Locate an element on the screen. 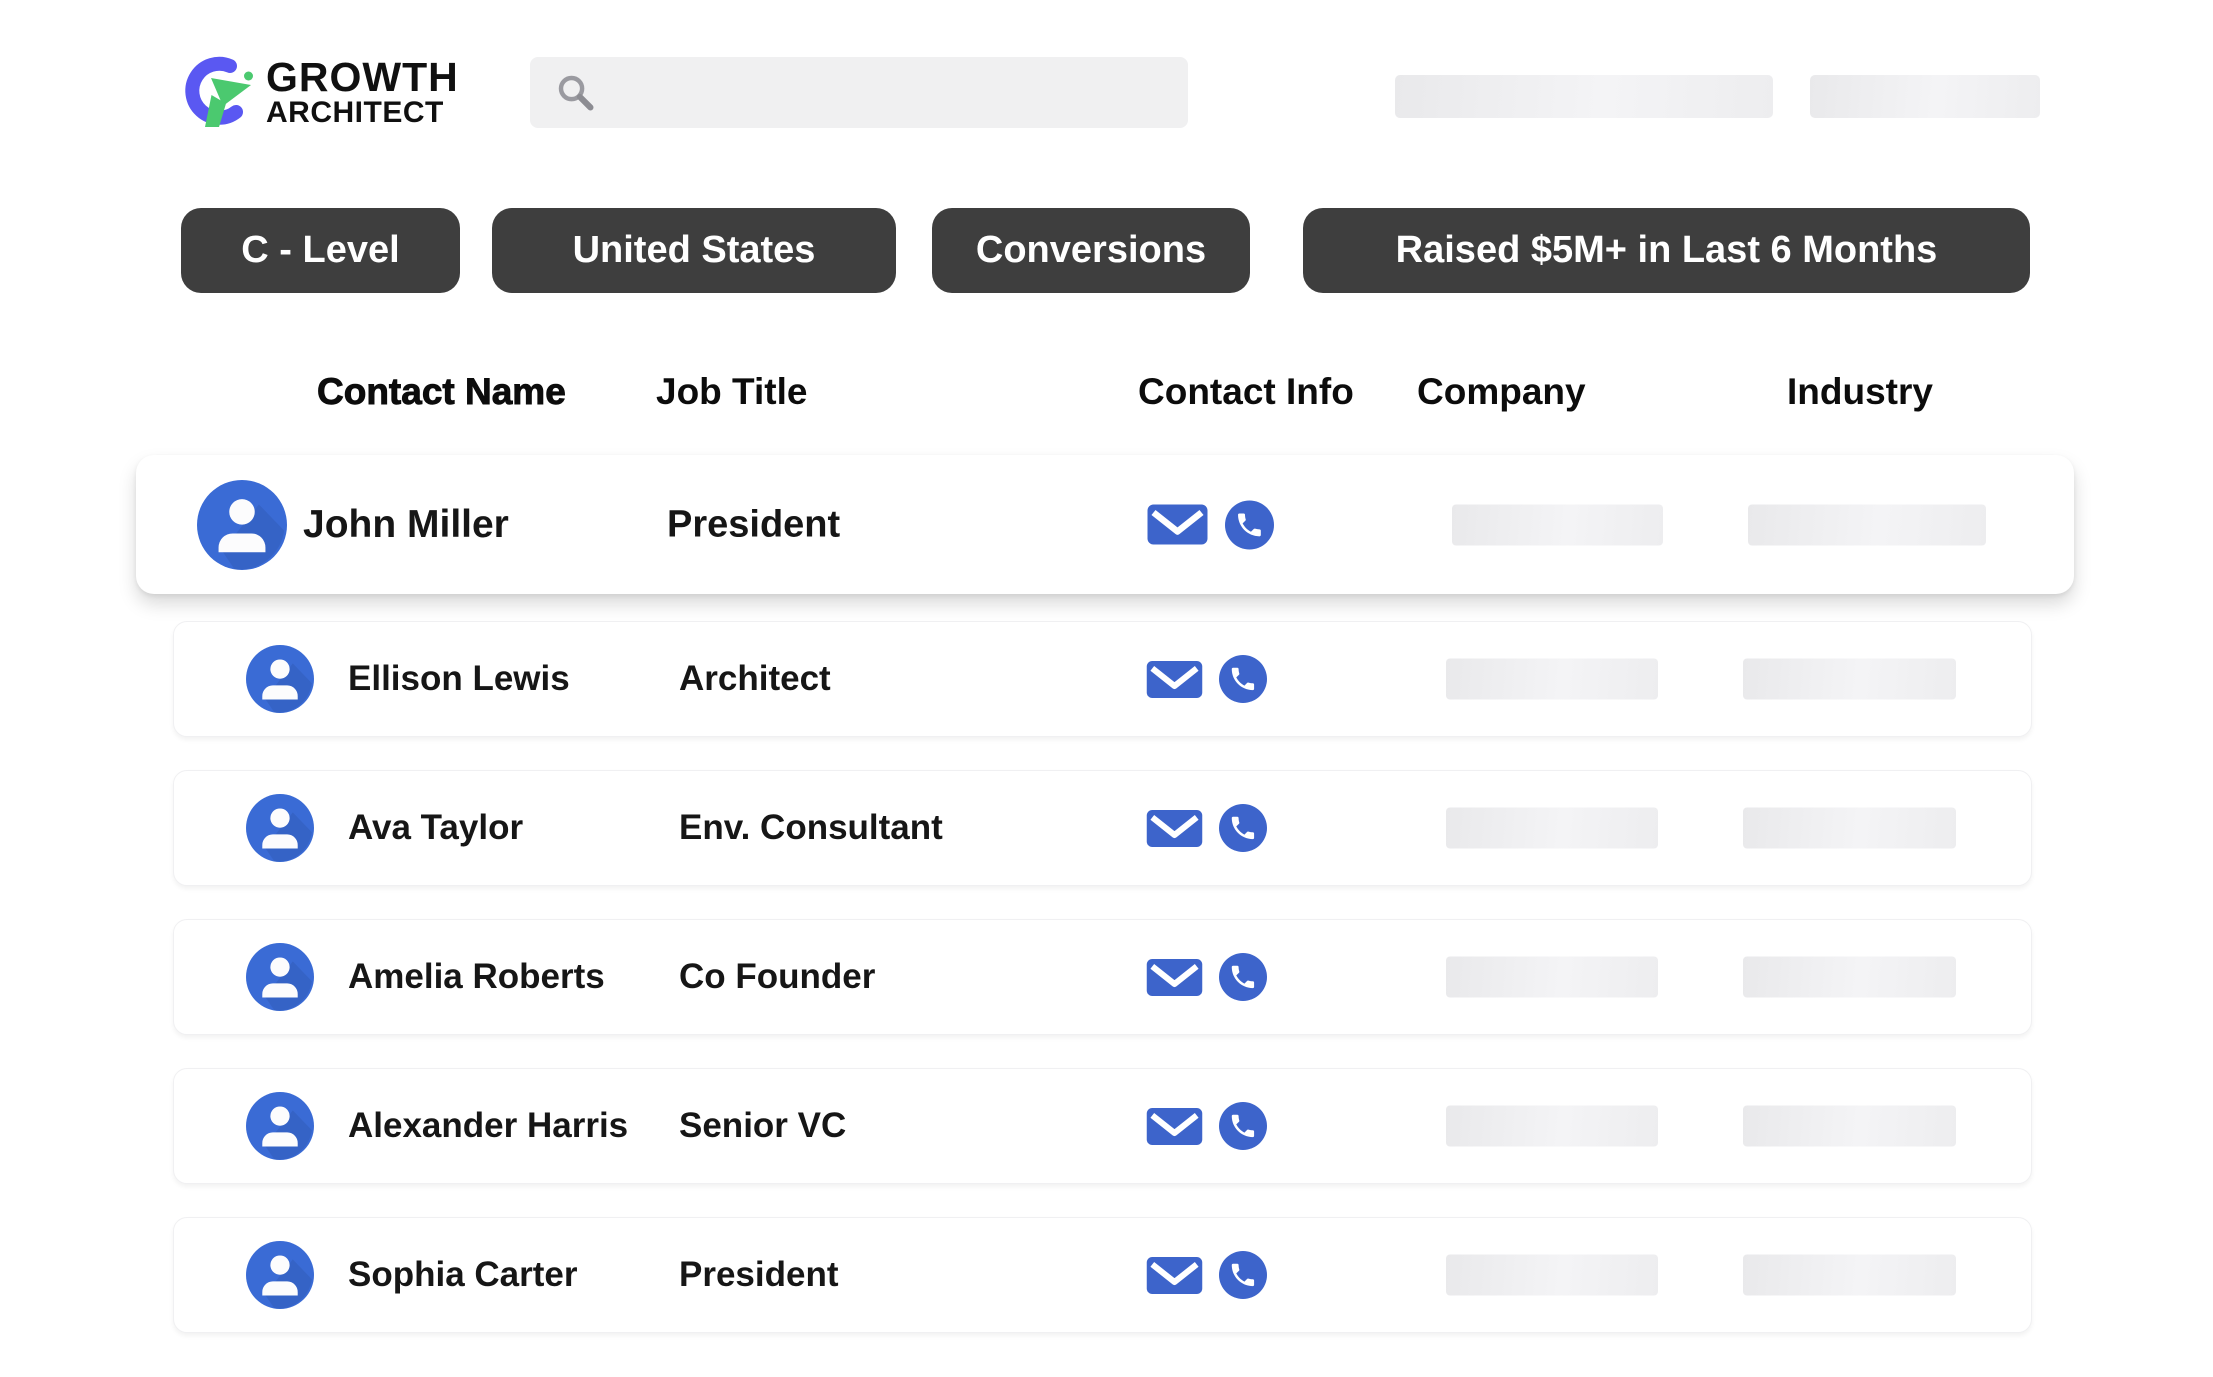  job-title: Co Founder is located at coordinates (777, 976).